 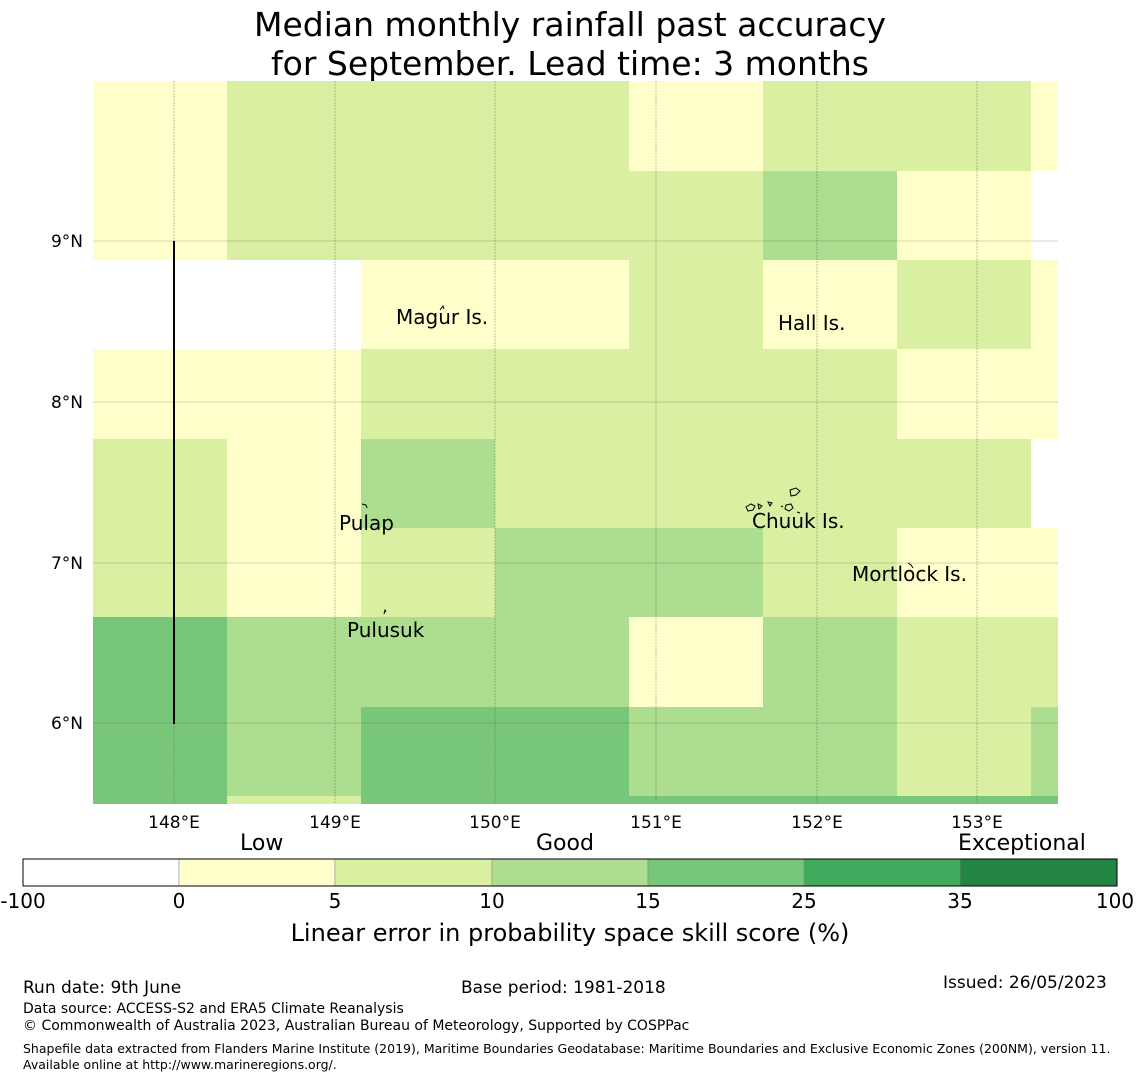 I want to click on pulusuk-island-outline, so click(x=385, y=611).